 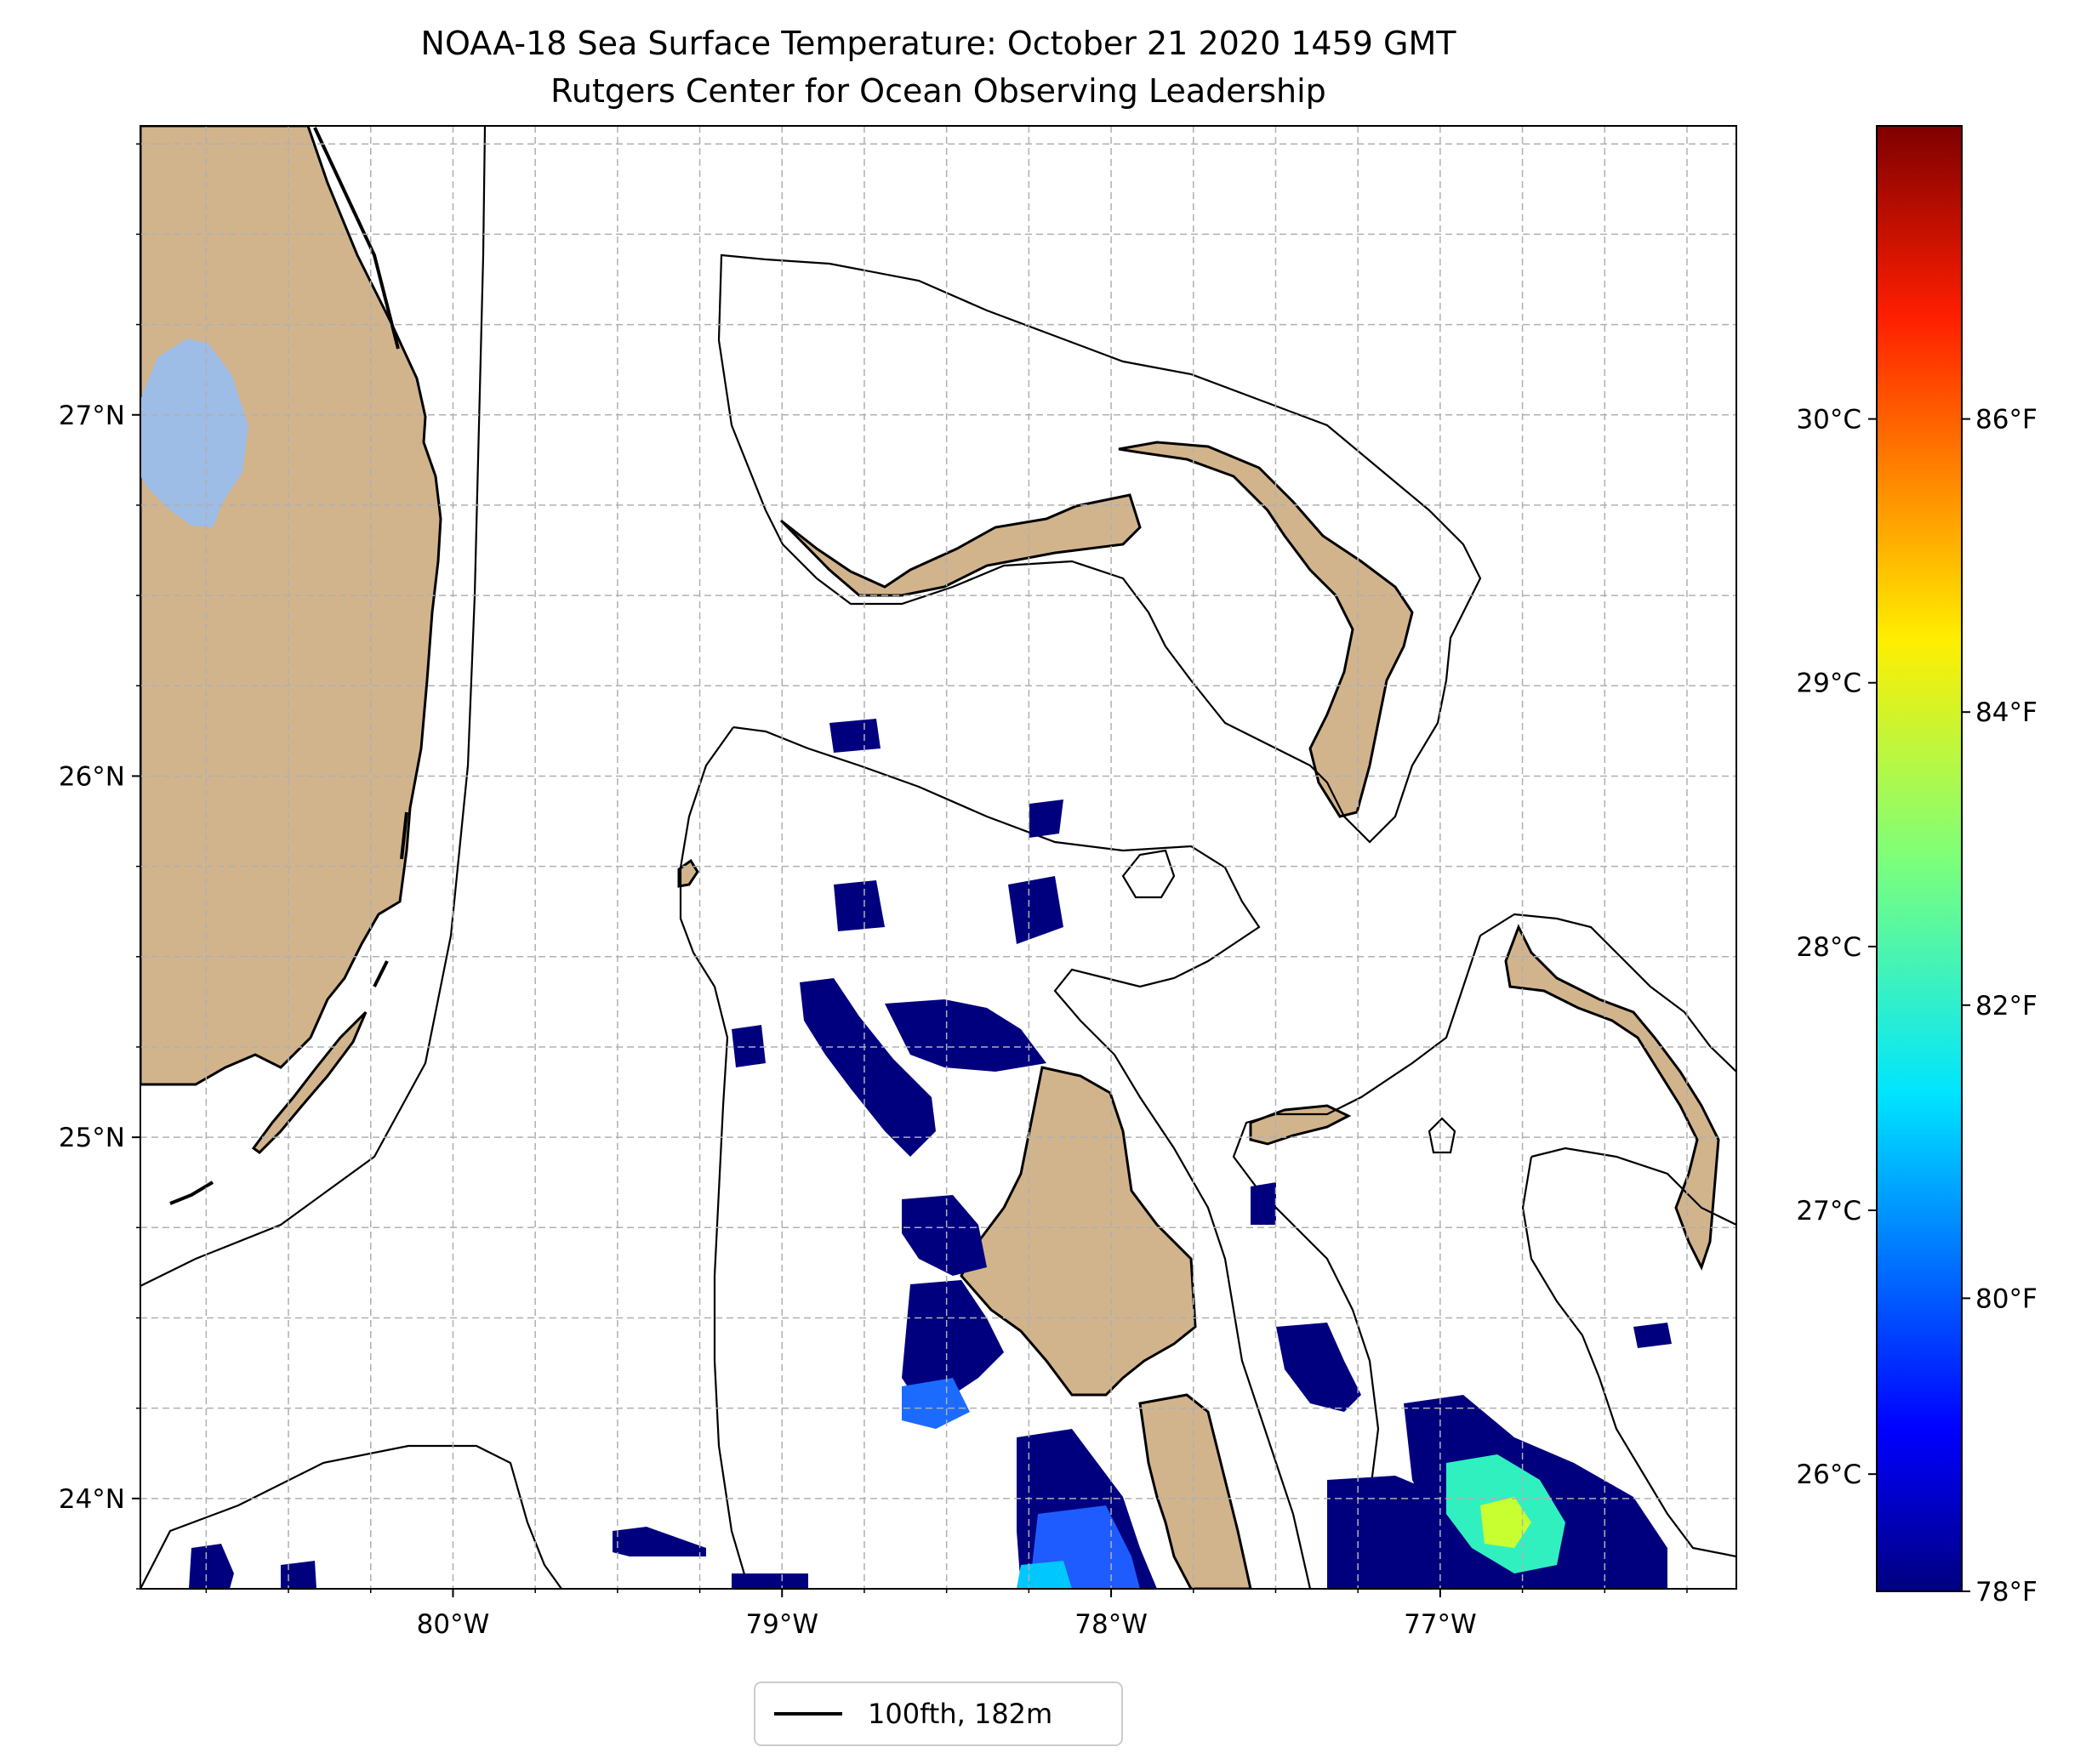 I want to click on fahrenheit-tick-label: 82°F, so click(x=2006, y=1006).